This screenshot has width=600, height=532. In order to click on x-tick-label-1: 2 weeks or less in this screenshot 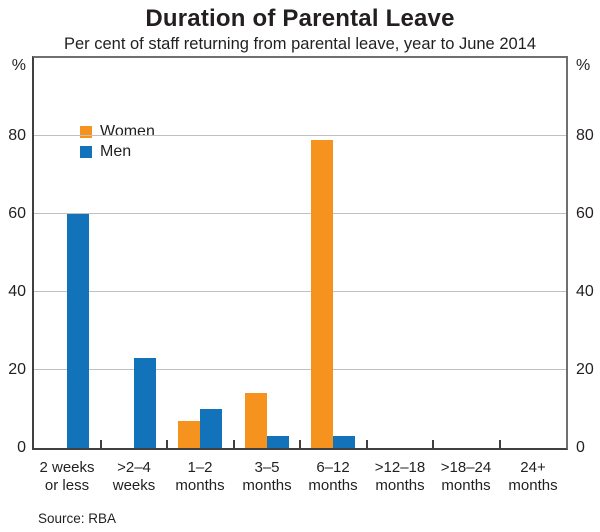, I will do `click(67, 476)`.